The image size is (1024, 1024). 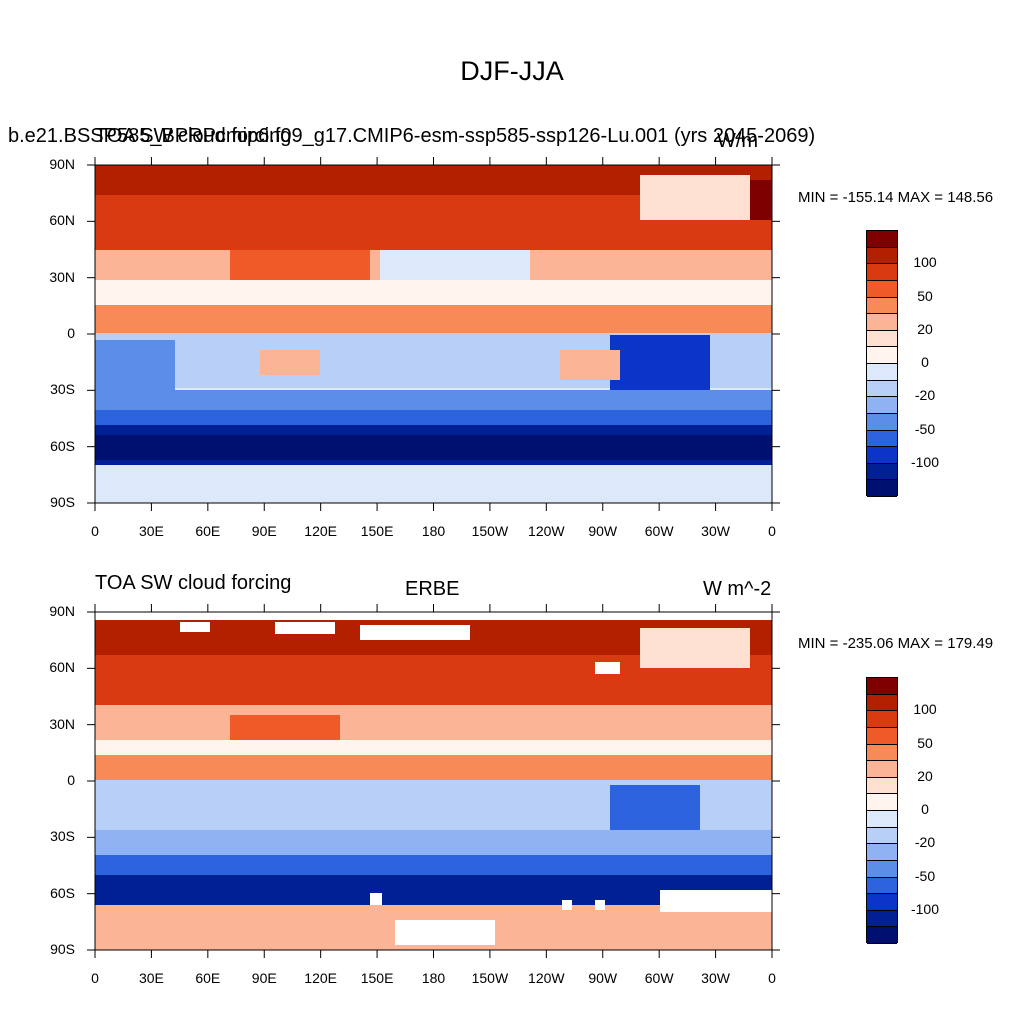 I want to click on panel1-left-title: TOA SW cloud forcing, so click(x=193, y=136).